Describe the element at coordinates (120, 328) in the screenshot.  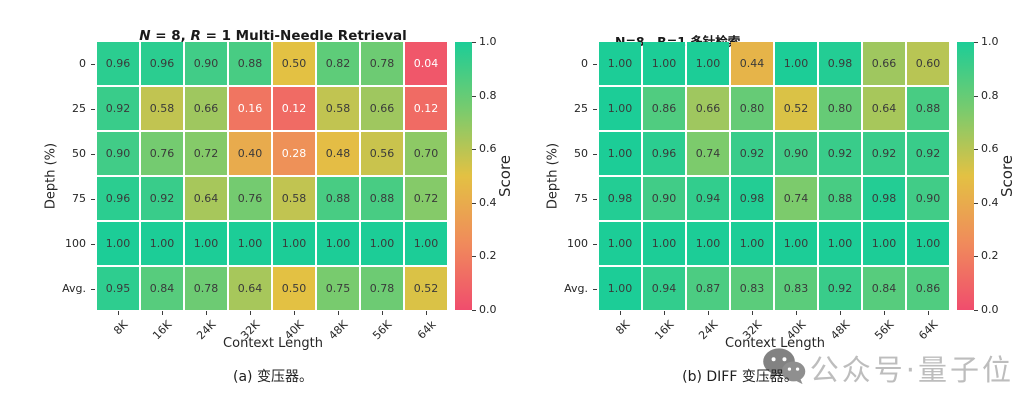
I see `x-tick-label: 8K` at that location.